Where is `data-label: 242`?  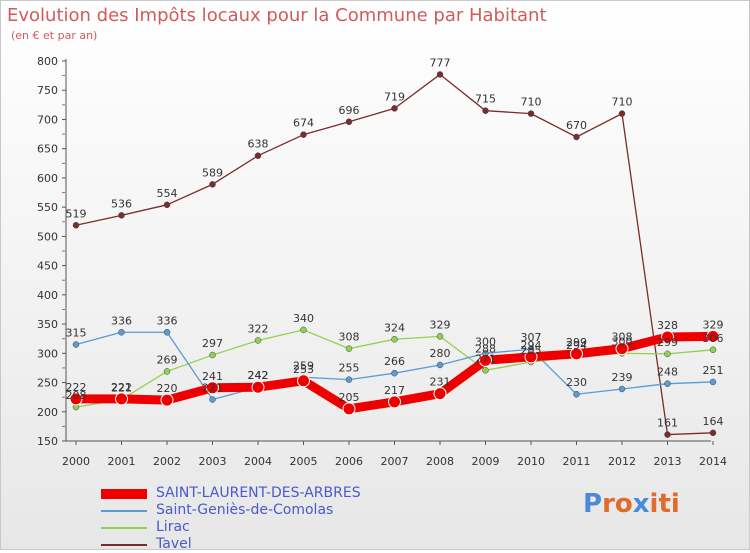
data-label: 242 is located at coordinates (258, 375).